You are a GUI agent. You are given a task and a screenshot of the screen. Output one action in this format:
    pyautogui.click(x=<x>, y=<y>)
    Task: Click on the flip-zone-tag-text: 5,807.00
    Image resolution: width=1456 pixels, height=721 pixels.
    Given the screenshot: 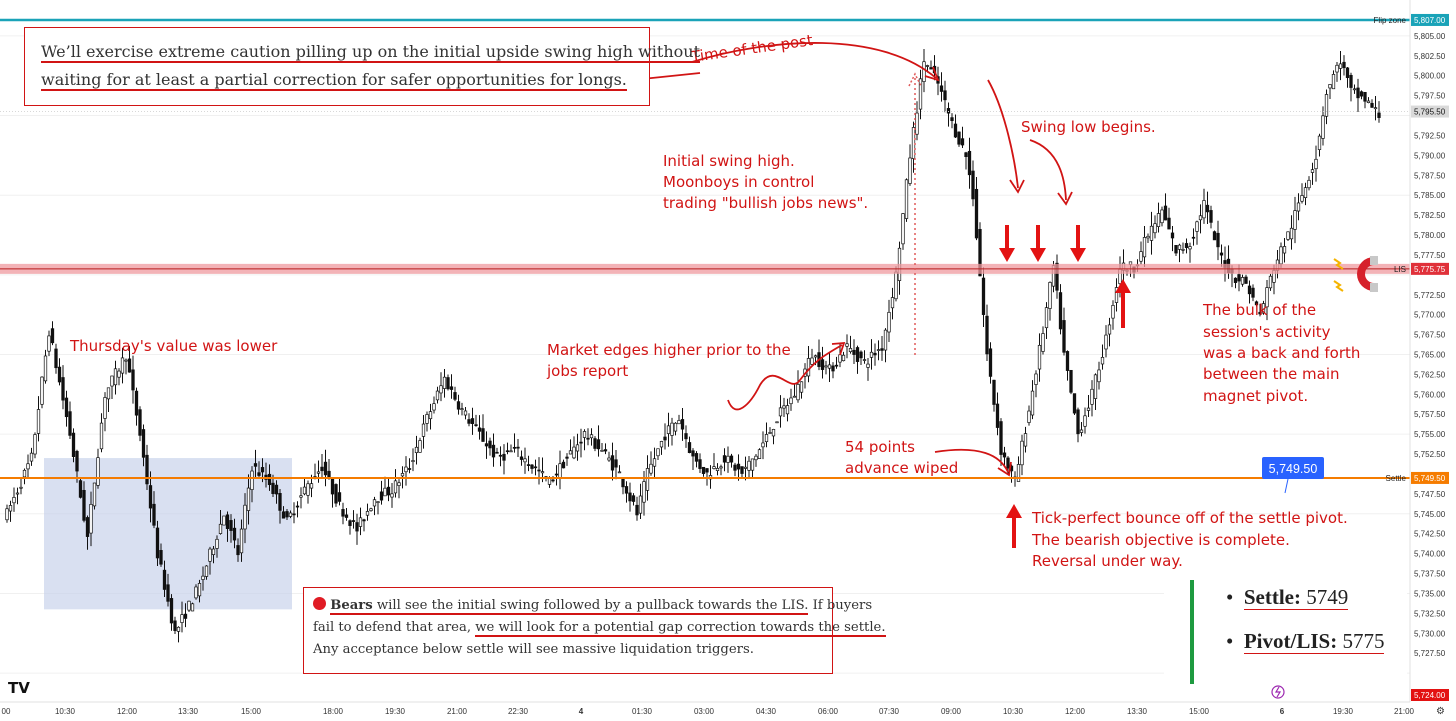 What is the action you would take?
    pyautogui.click(x=1430, y=20)
    